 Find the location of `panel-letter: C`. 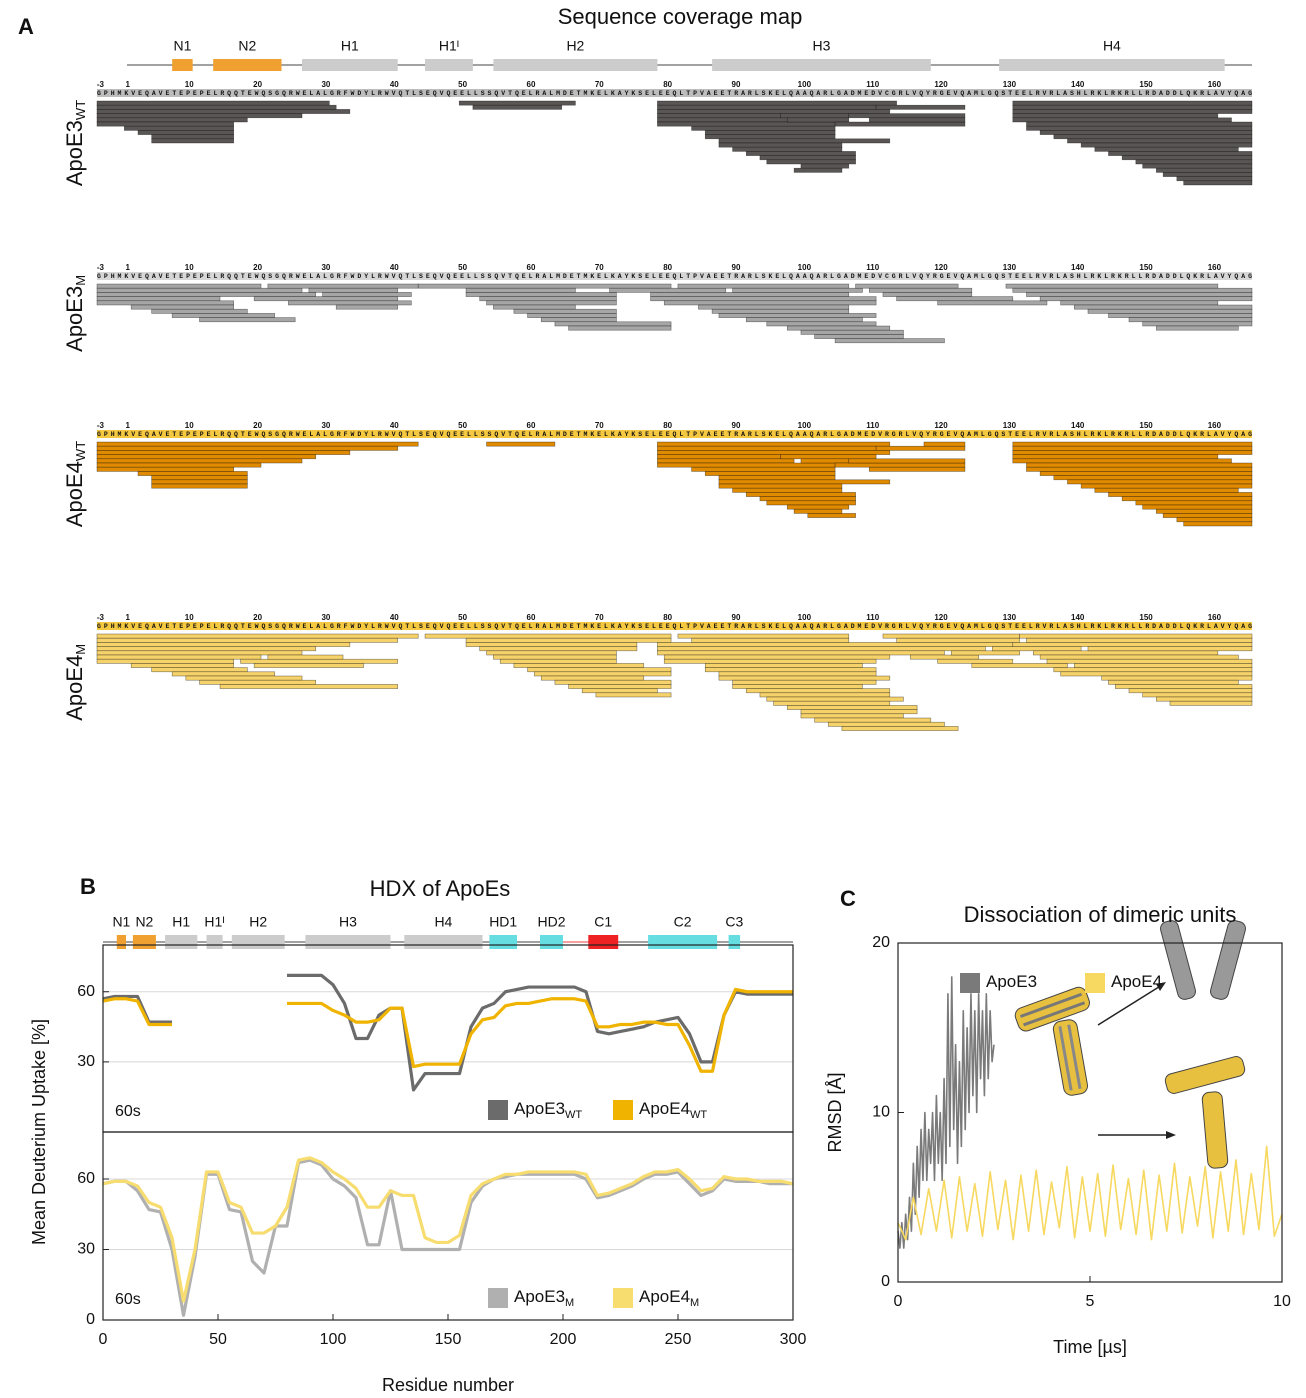

panel-letter: C is located at coordinates (848, 898).